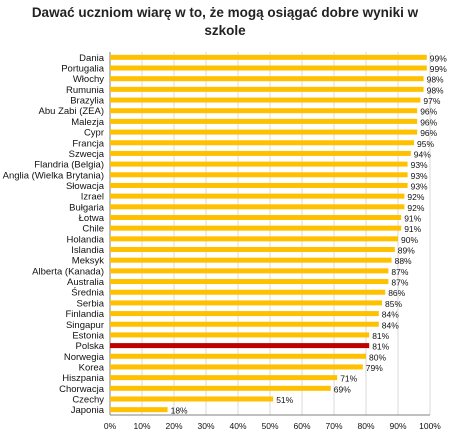 This screenshot has height=436, width=450. What do you see at coordinates (71, 111) in the screenshot?
I see `category-label: Abu Zabi (ZEA)` at bounding box center [71, 111].